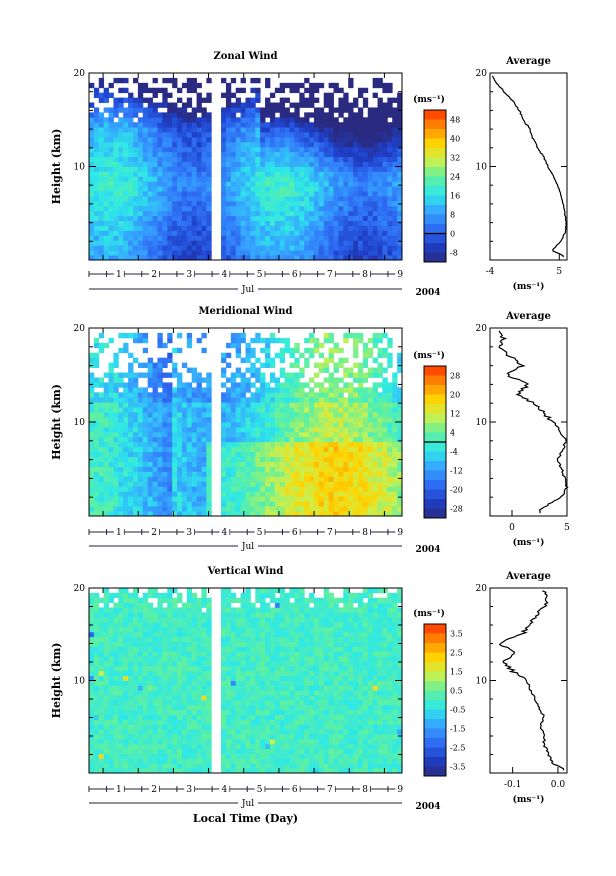  I want to click on date-label: 5, so click(260, 790).